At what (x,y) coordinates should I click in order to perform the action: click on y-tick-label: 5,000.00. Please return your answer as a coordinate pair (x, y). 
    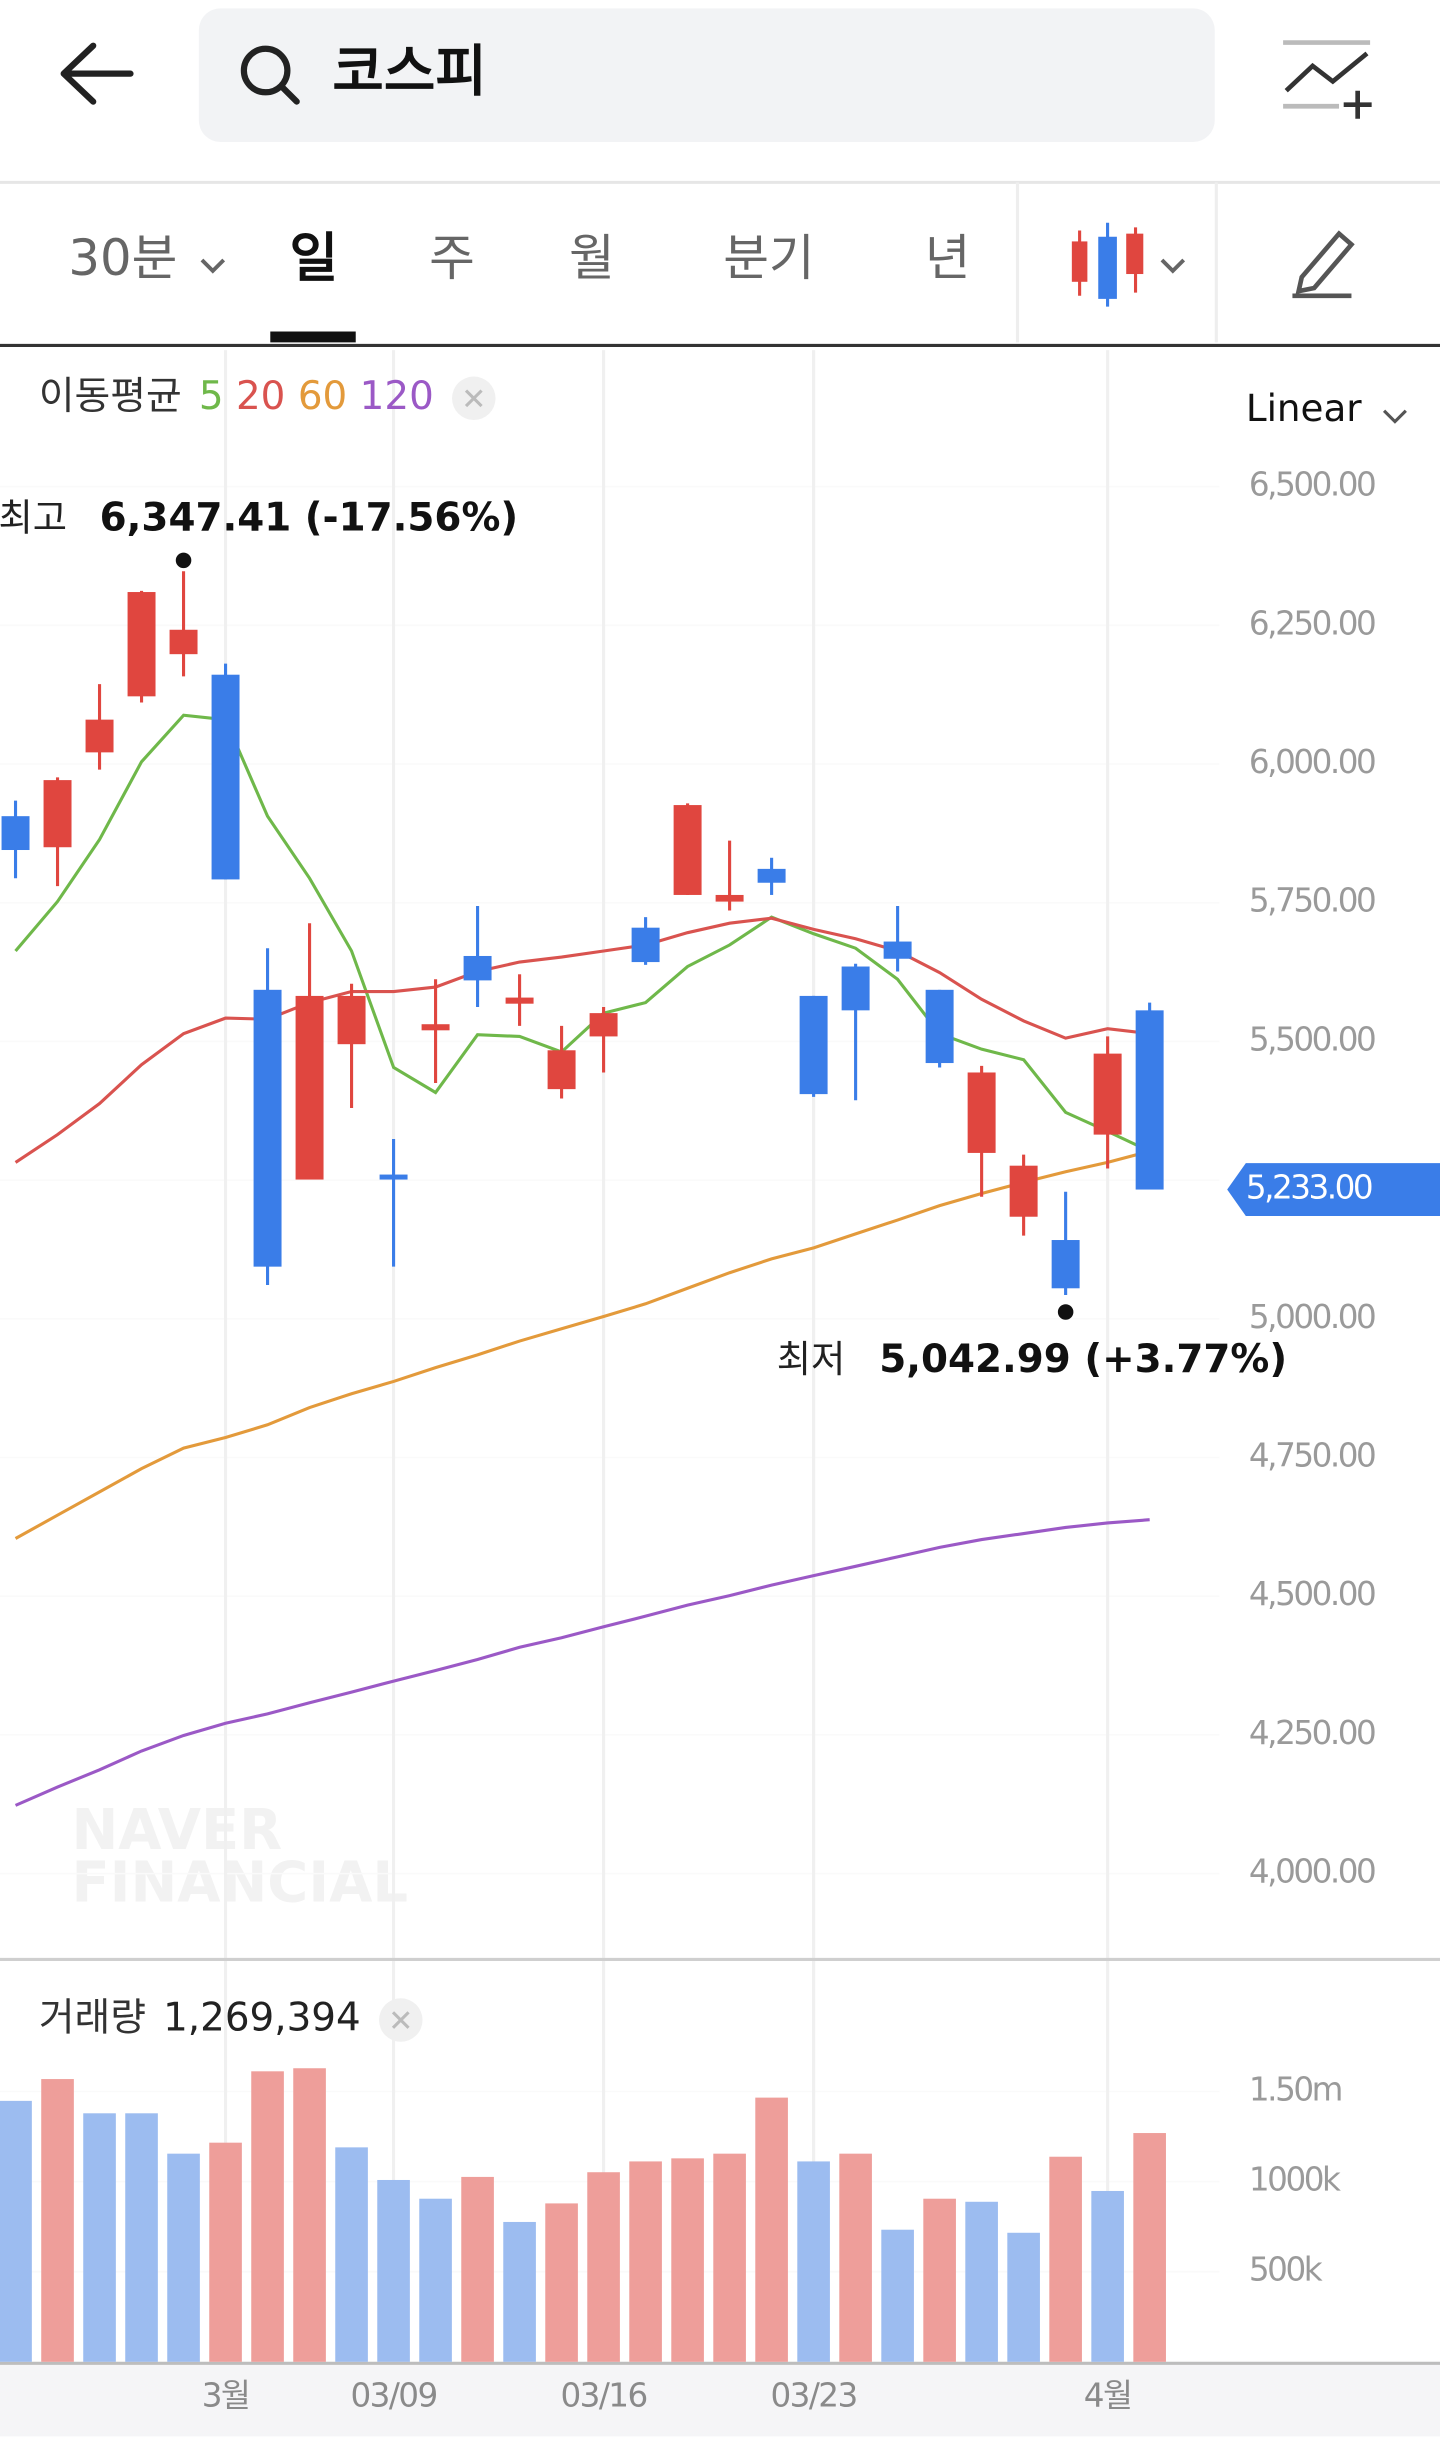
    Looking at the image, I should click on (1312, 1317).